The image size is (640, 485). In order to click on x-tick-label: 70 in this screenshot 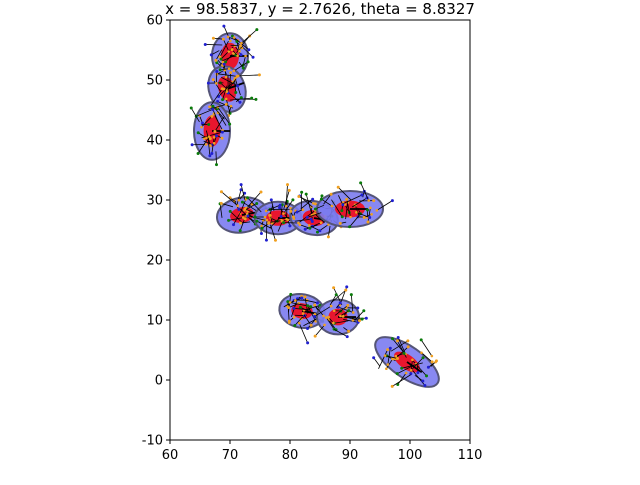, I will do `click(230, 455)`.